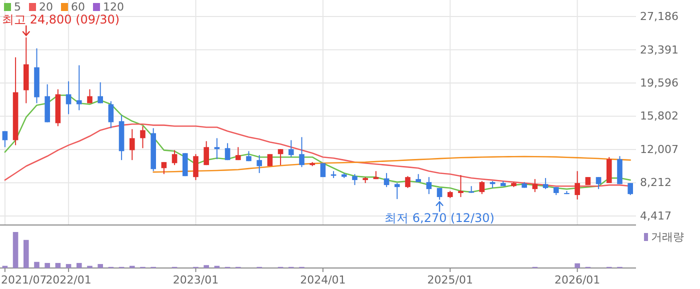 This screenshot has width=700, height=289. What do you see at coordinates (24, 280) in the screenshot?
I see `x-tick-label: 2021/07` at bounding box center [24, 280].